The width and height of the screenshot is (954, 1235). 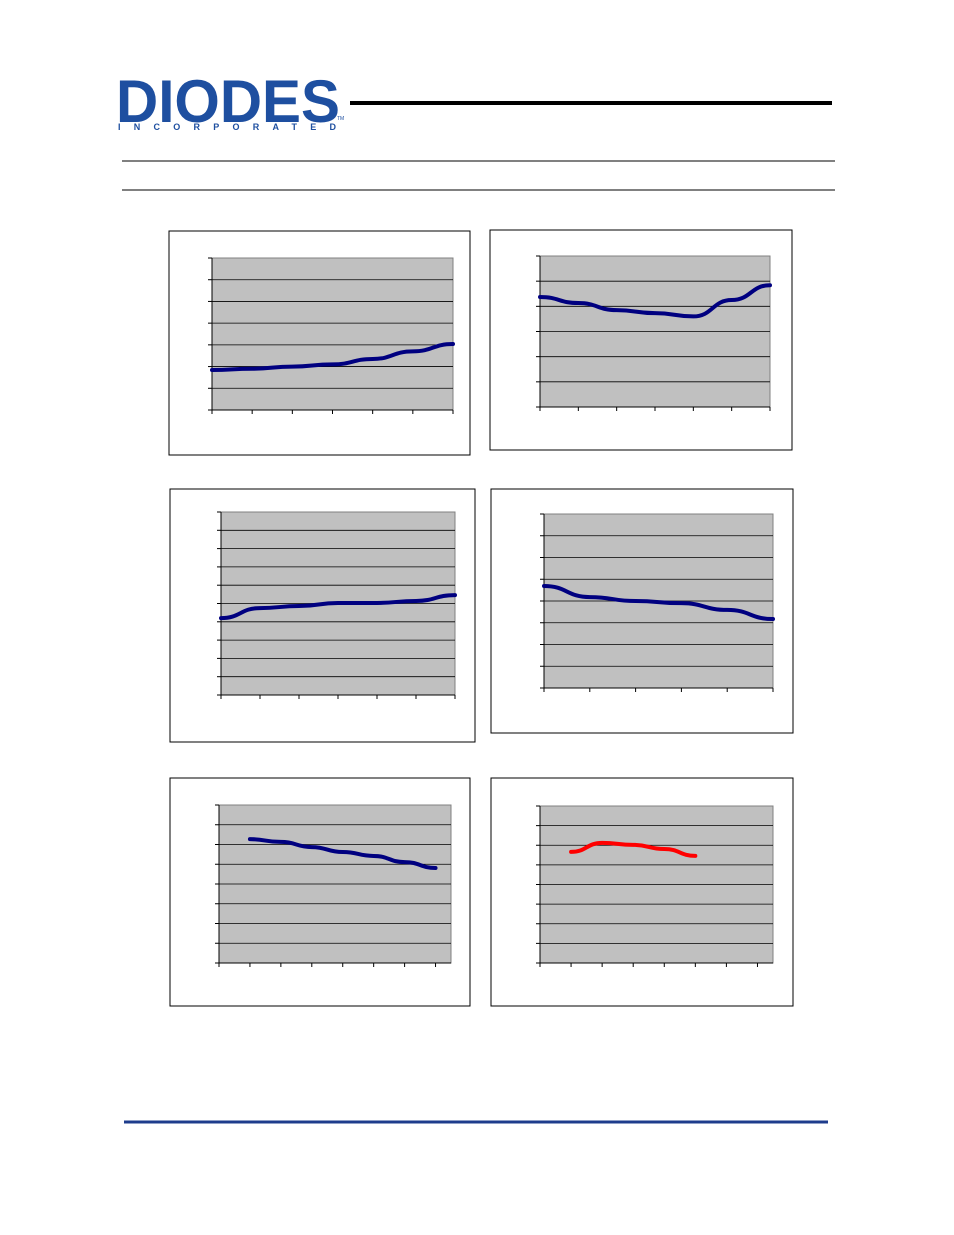 I want to click on plot-area, so click(x=332, y=334).